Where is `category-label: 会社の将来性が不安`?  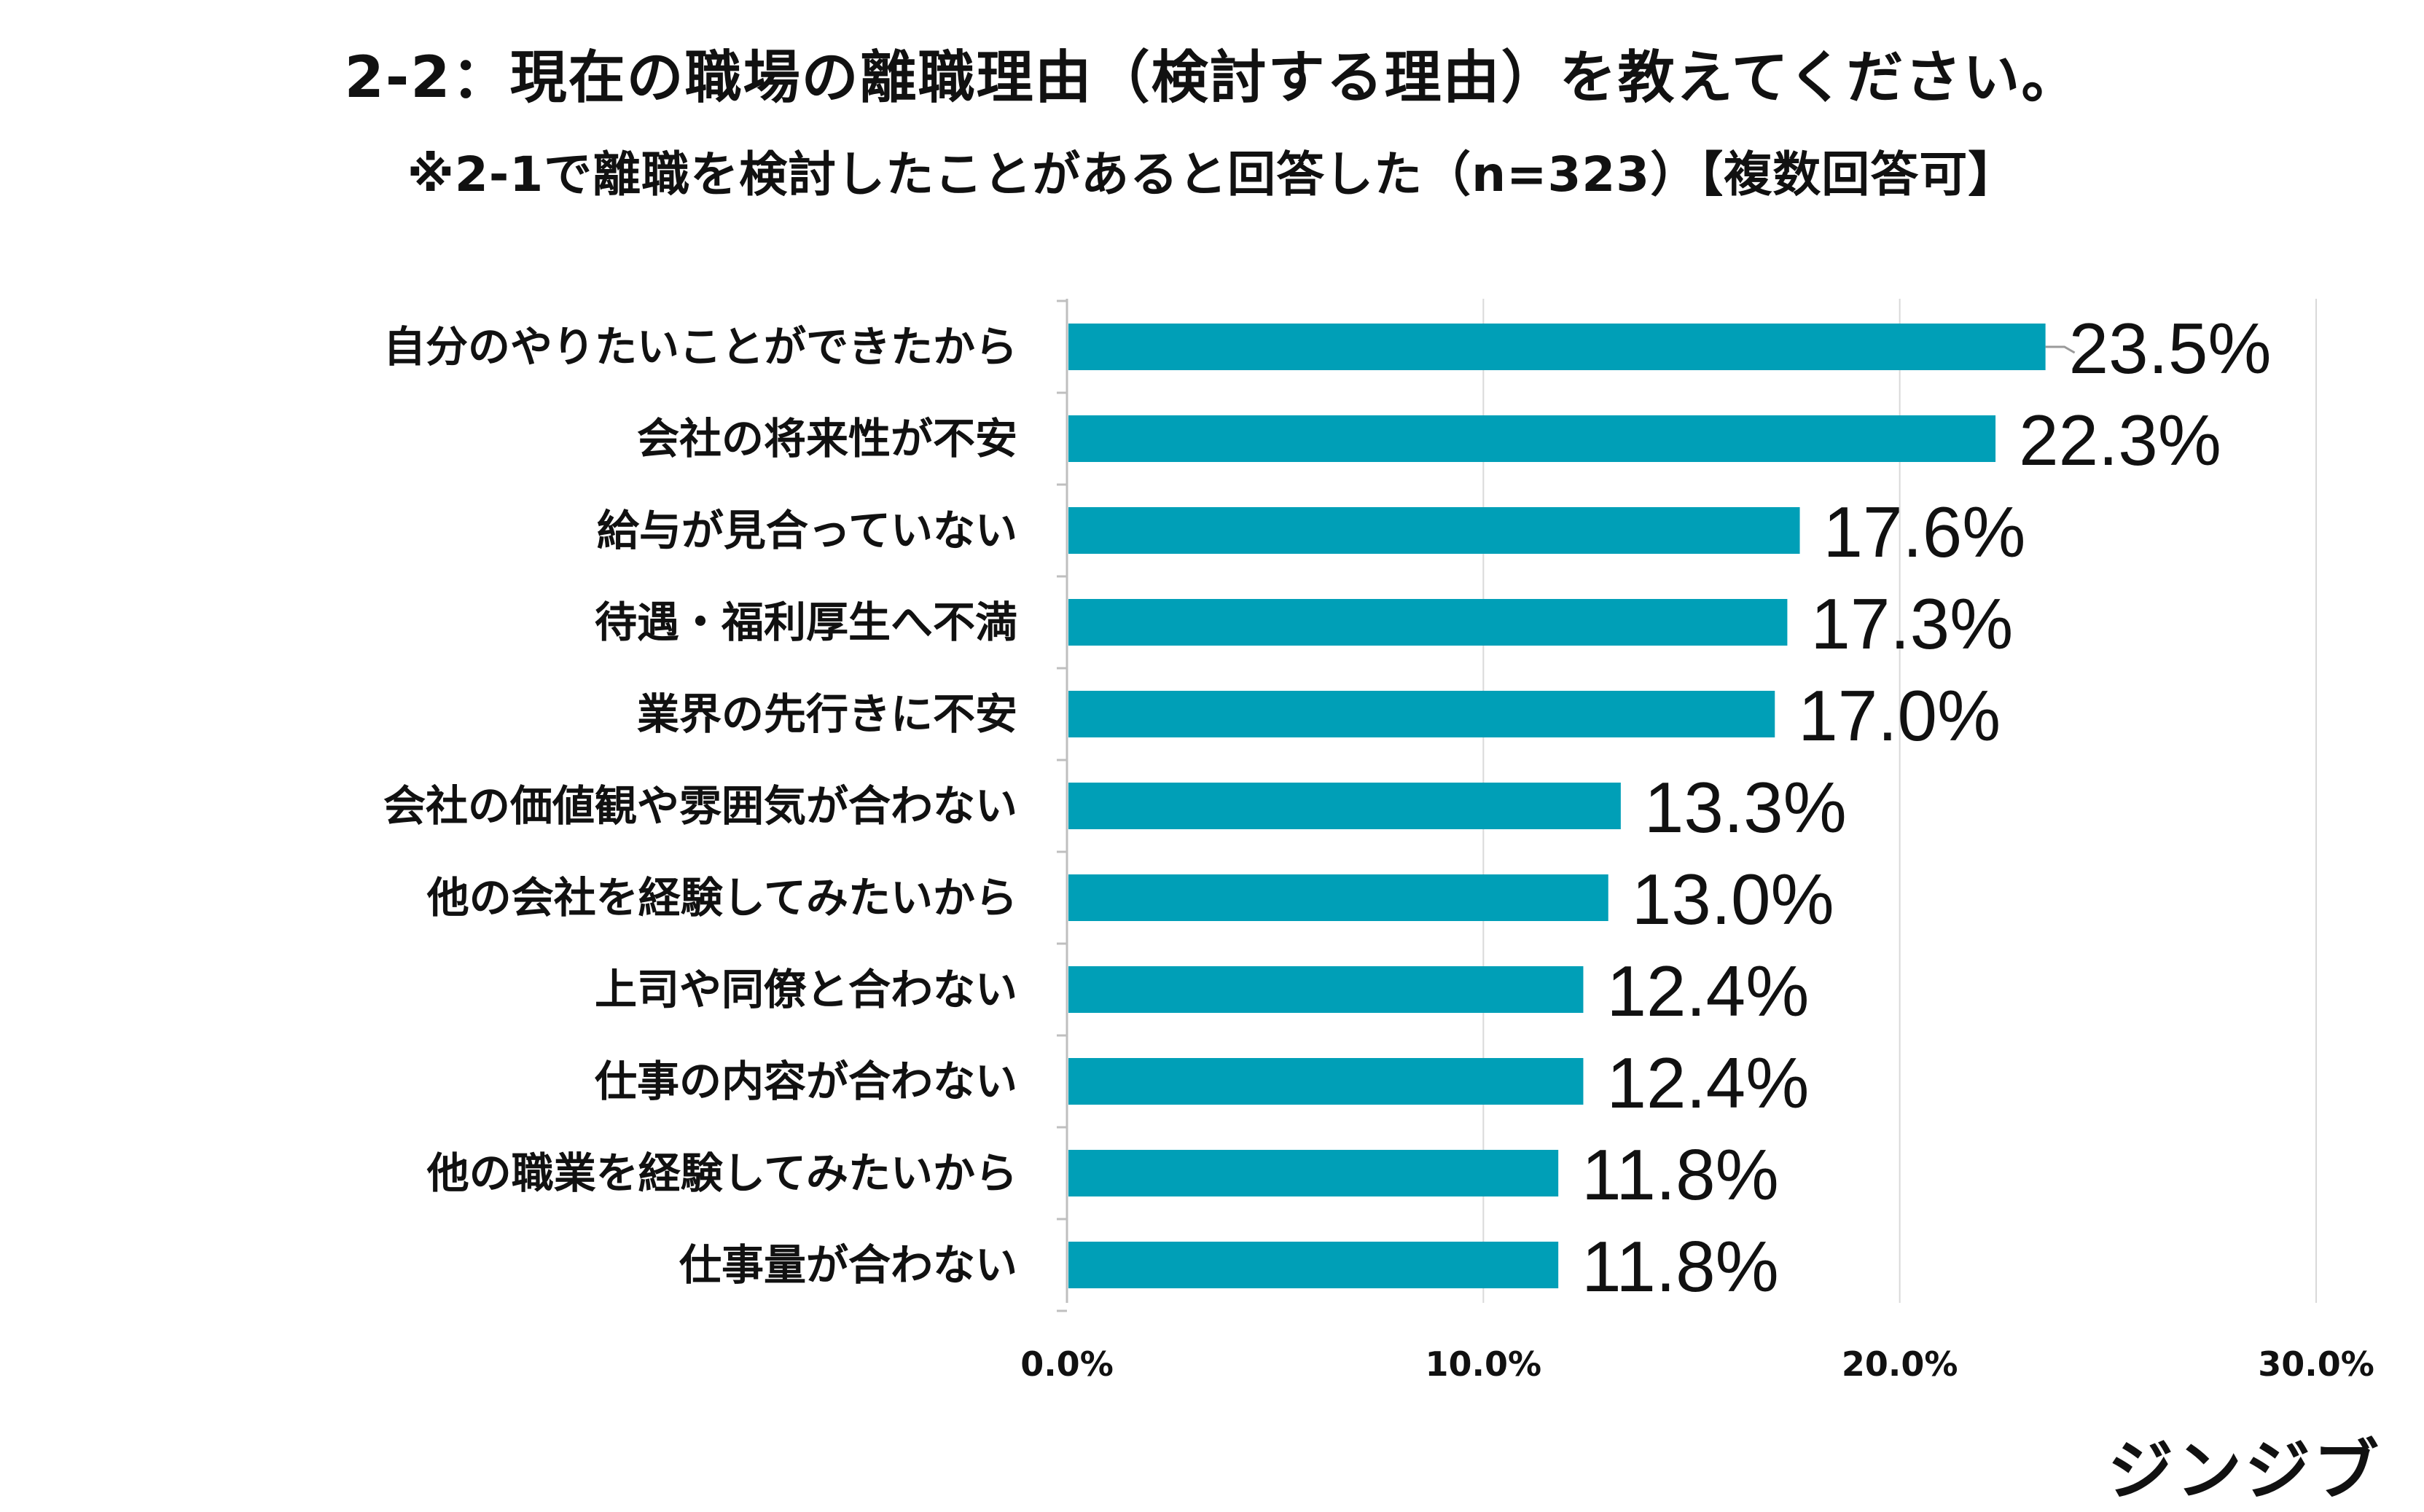
category-label: 会社の将来性が不安 is located at coordinates (827, 439).